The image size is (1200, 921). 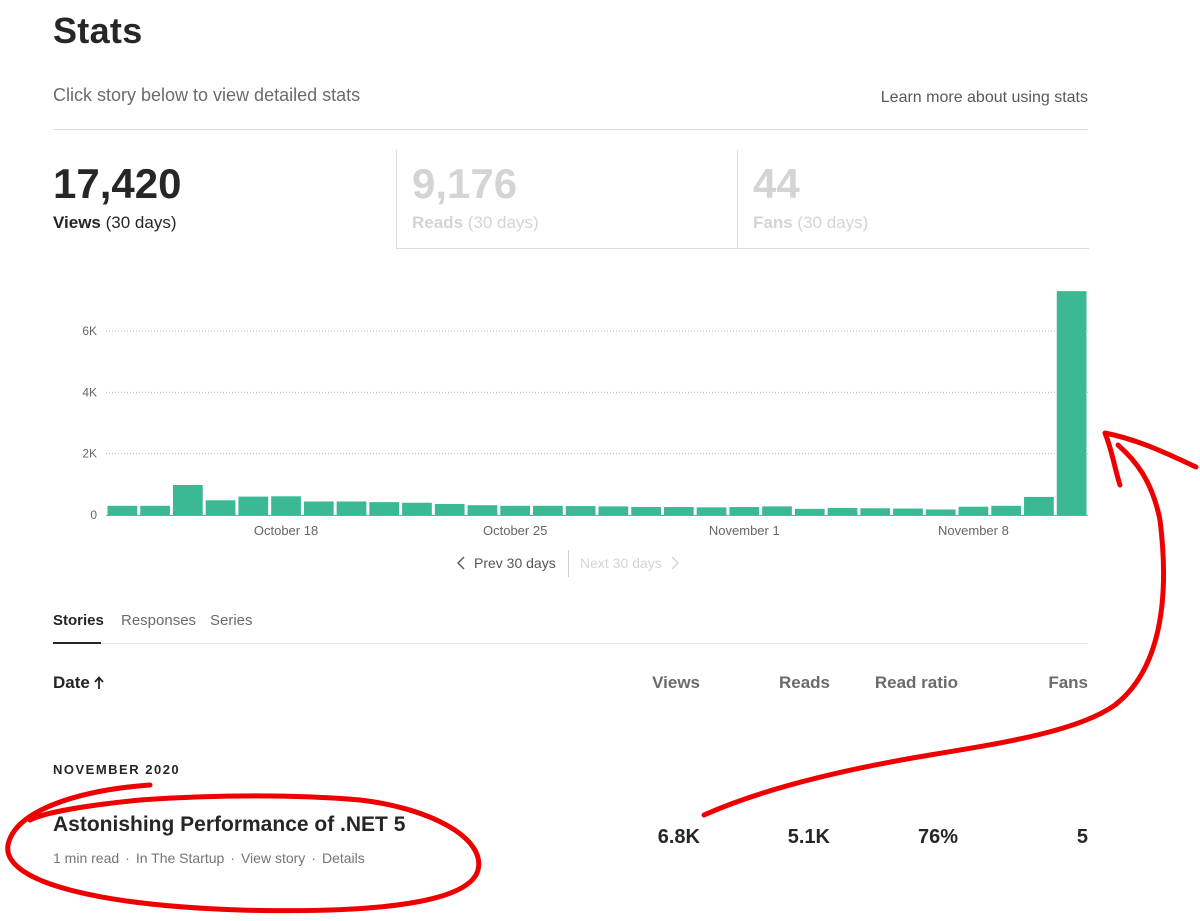 I want to click on story-reads-value: 5.1K, so click(x=808, y=837).